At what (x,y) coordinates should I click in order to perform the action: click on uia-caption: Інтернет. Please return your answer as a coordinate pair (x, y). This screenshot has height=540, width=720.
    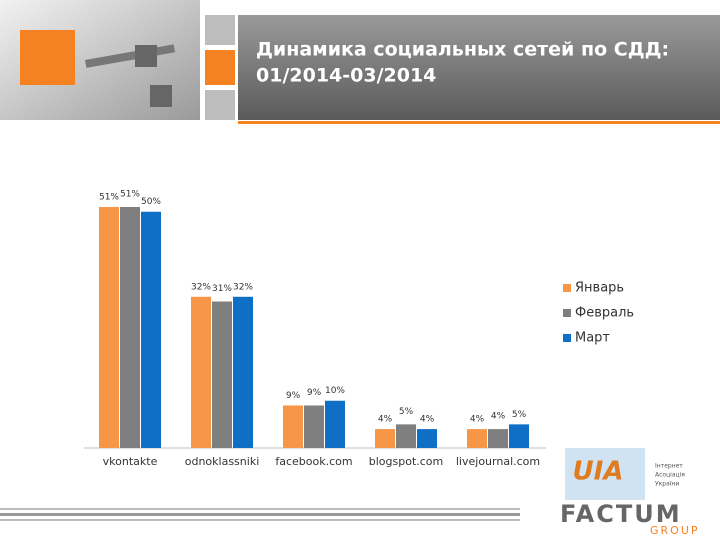
    Looking at the image, I should click on (669, 466).